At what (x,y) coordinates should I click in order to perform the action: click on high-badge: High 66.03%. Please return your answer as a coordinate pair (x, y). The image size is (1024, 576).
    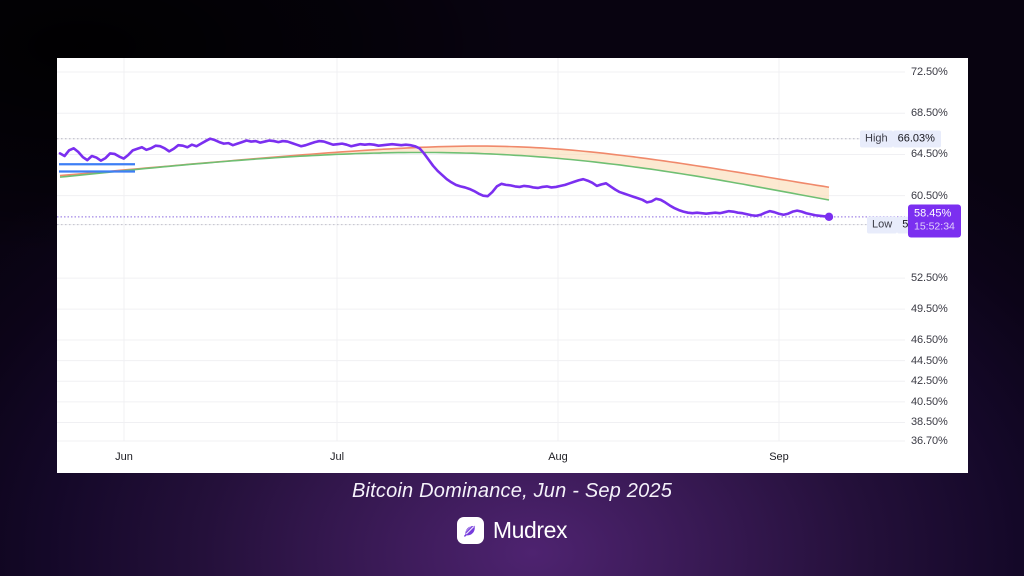
    Looking at the image, I should click on (900, 139).